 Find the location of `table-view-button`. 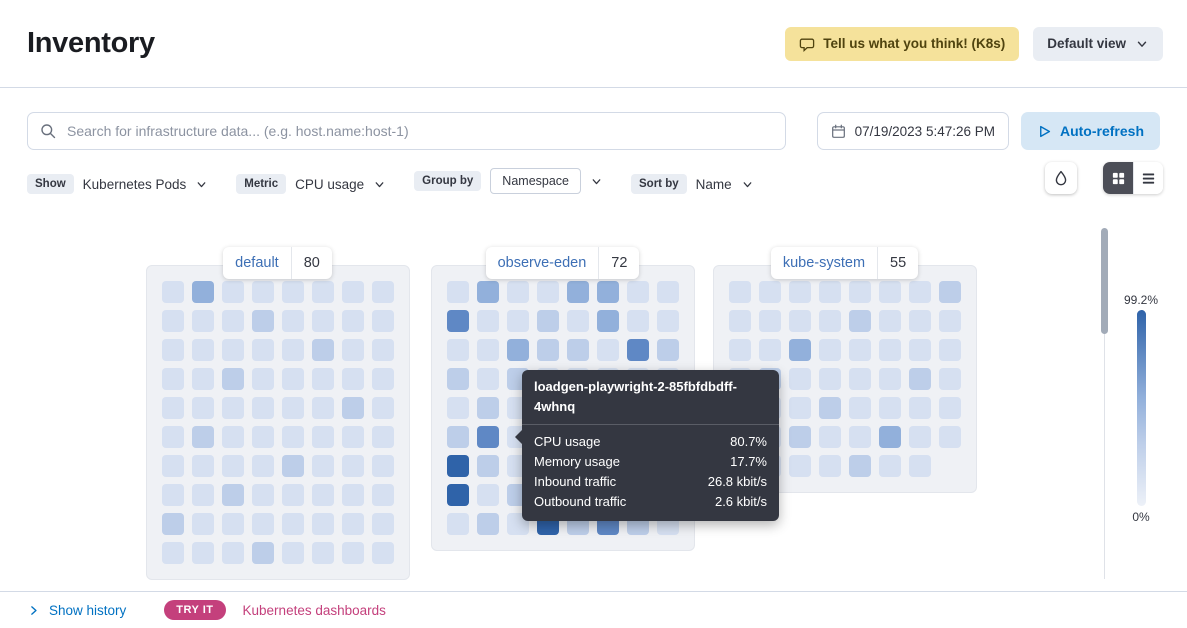

table-view-button is located at coordinates (1148, 178).